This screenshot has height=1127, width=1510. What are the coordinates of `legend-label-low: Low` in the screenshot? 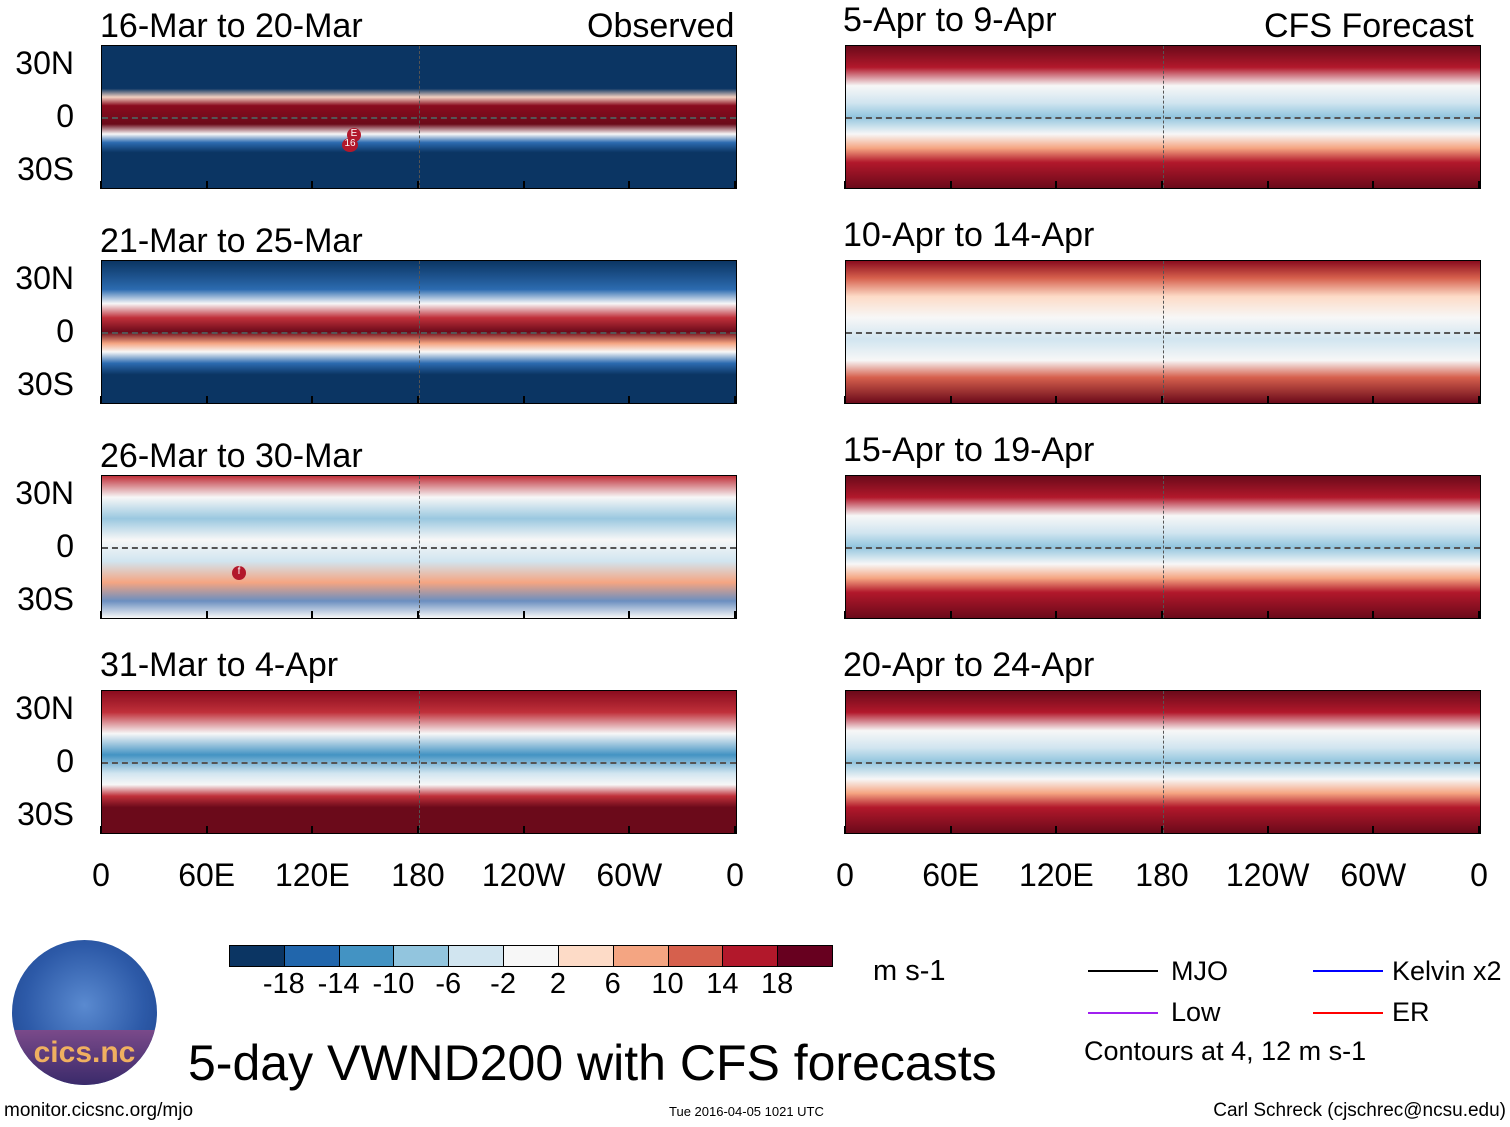 It's located at (1196, 1012).